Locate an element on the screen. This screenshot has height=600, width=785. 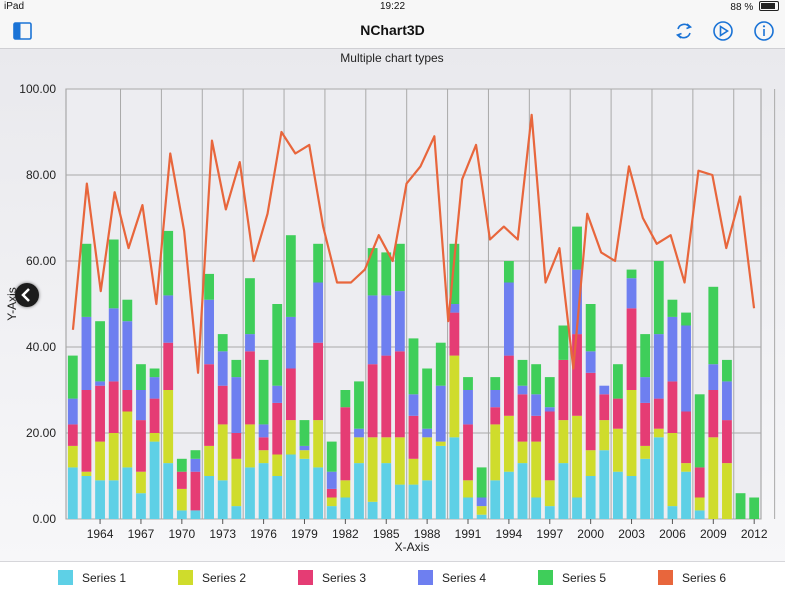
refresh-icon is located at coordinates (684, 31).